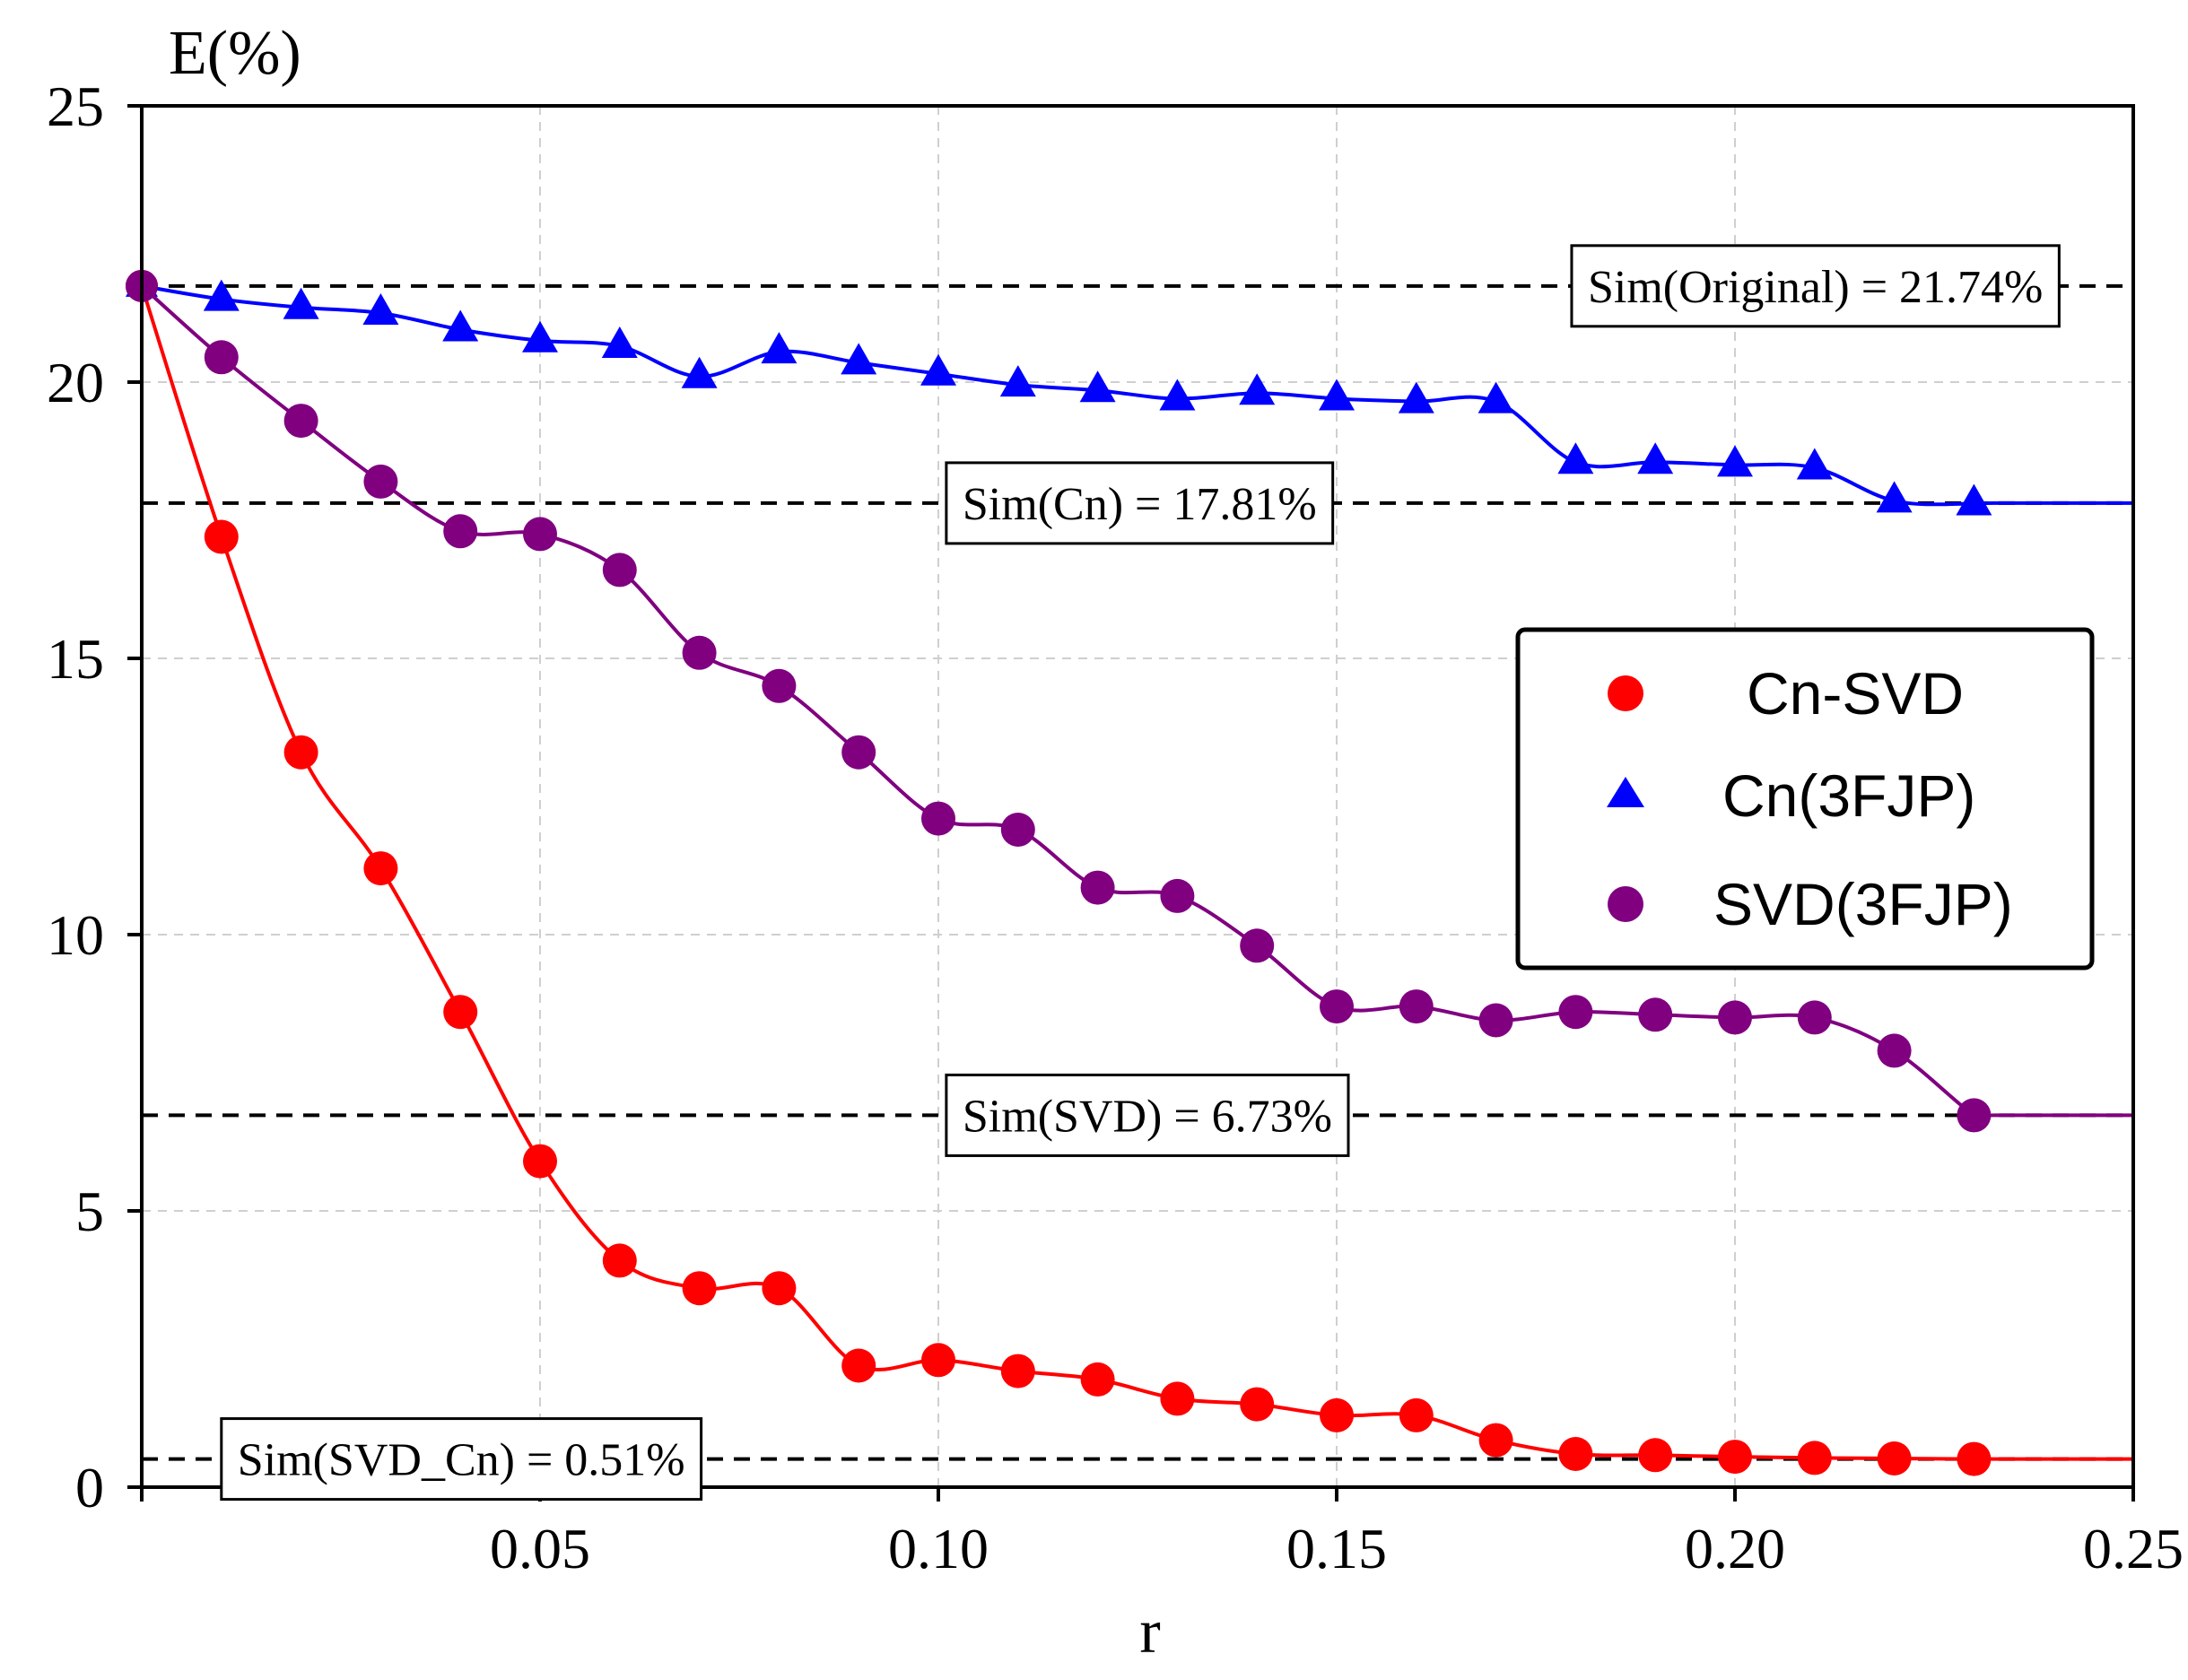  I want to click on reference-label-text: Sim(Cn) = 17.81%, so click(1140, 505).